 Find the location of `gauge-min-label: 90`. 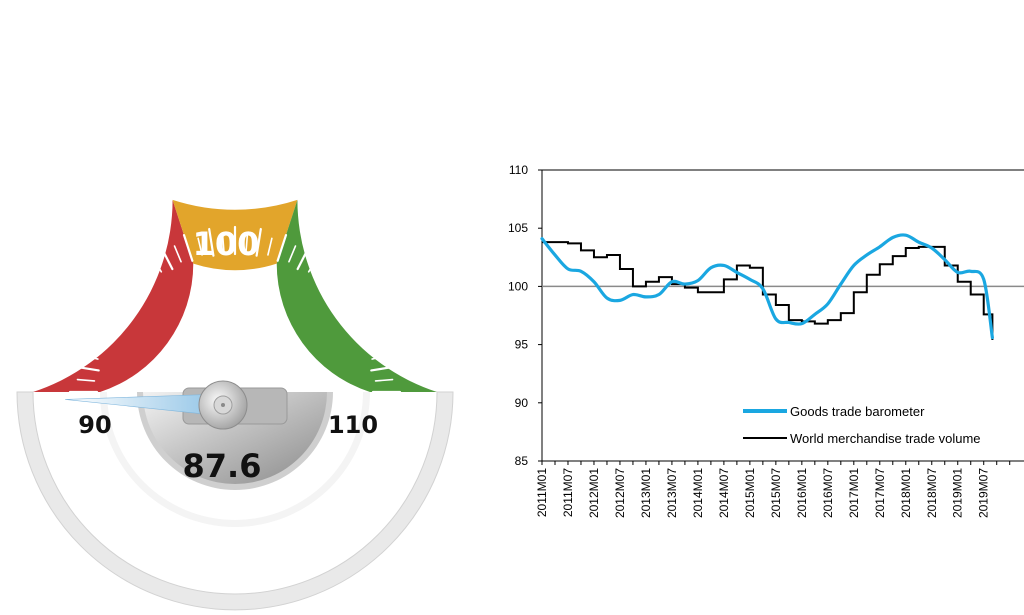

gauge-min-label: 90 is located at coordinates (94, 425).